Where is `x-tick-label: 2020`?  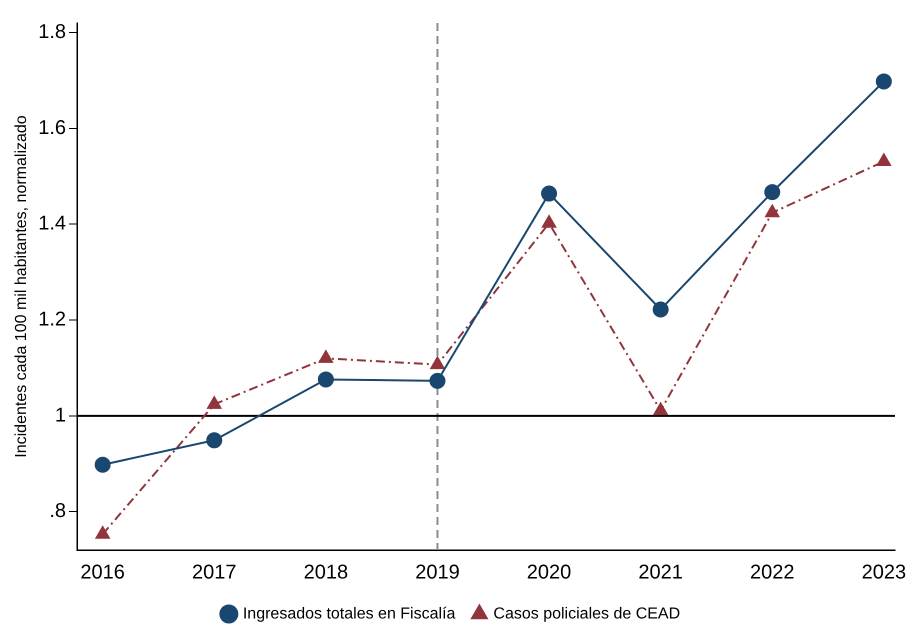
x-tick-label: 2020 is located at coordinates (549, 573).